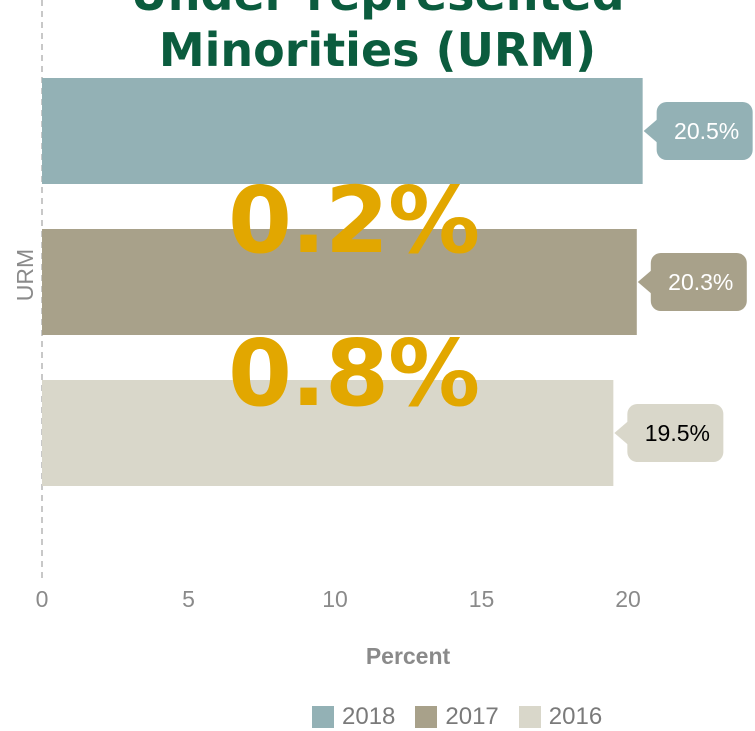 The width and height of the screenshot is (755, 731). Describe the element at coordinates (342, 131) in the screenshot. I see `bar-2018` at that location.